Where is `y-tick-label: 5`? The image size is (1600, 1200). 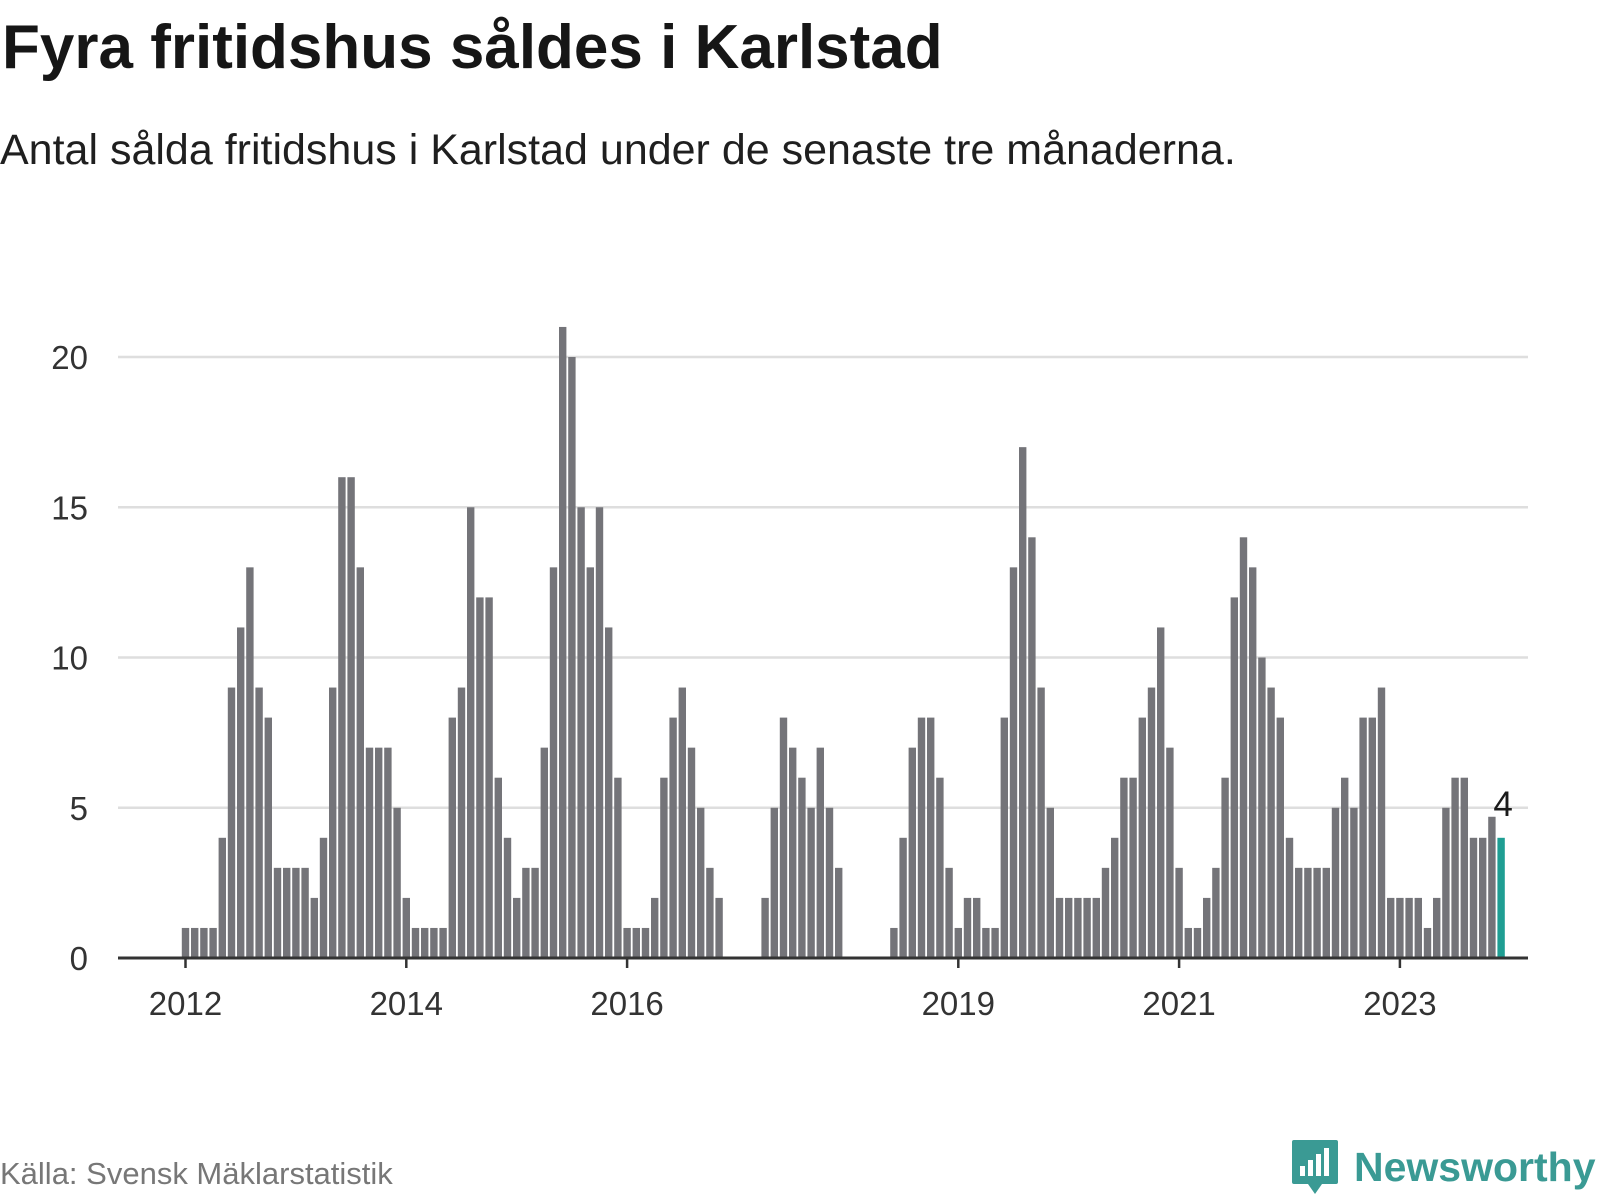
y-tick-label: 5 is located at coordinates (79, 808).